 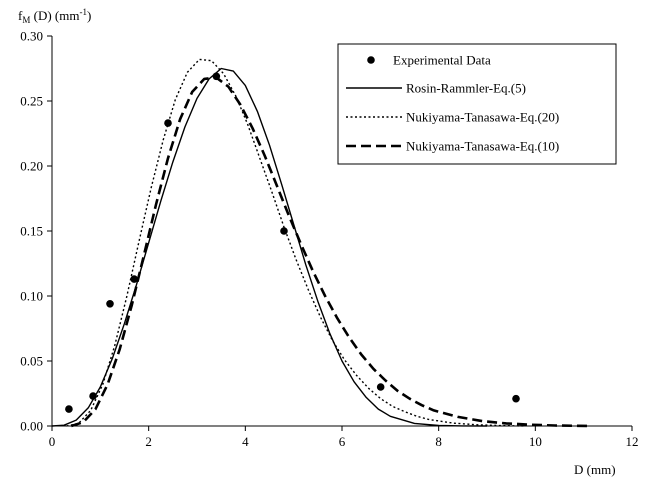 I want to click on y-tick-label: 0.25, so click(x=31, y=101).